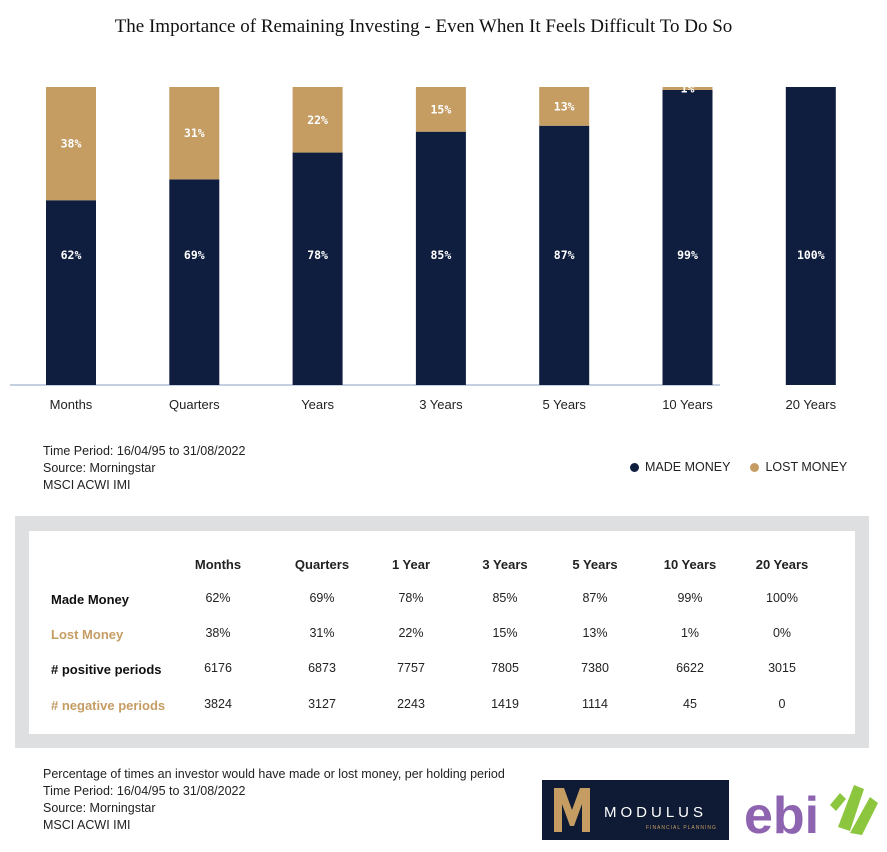 The width and height of the screenshot is (887, 852). I want to click on time-period-note: Time Period: 16/04/95 to 31/08/2022, so click(144, 451).